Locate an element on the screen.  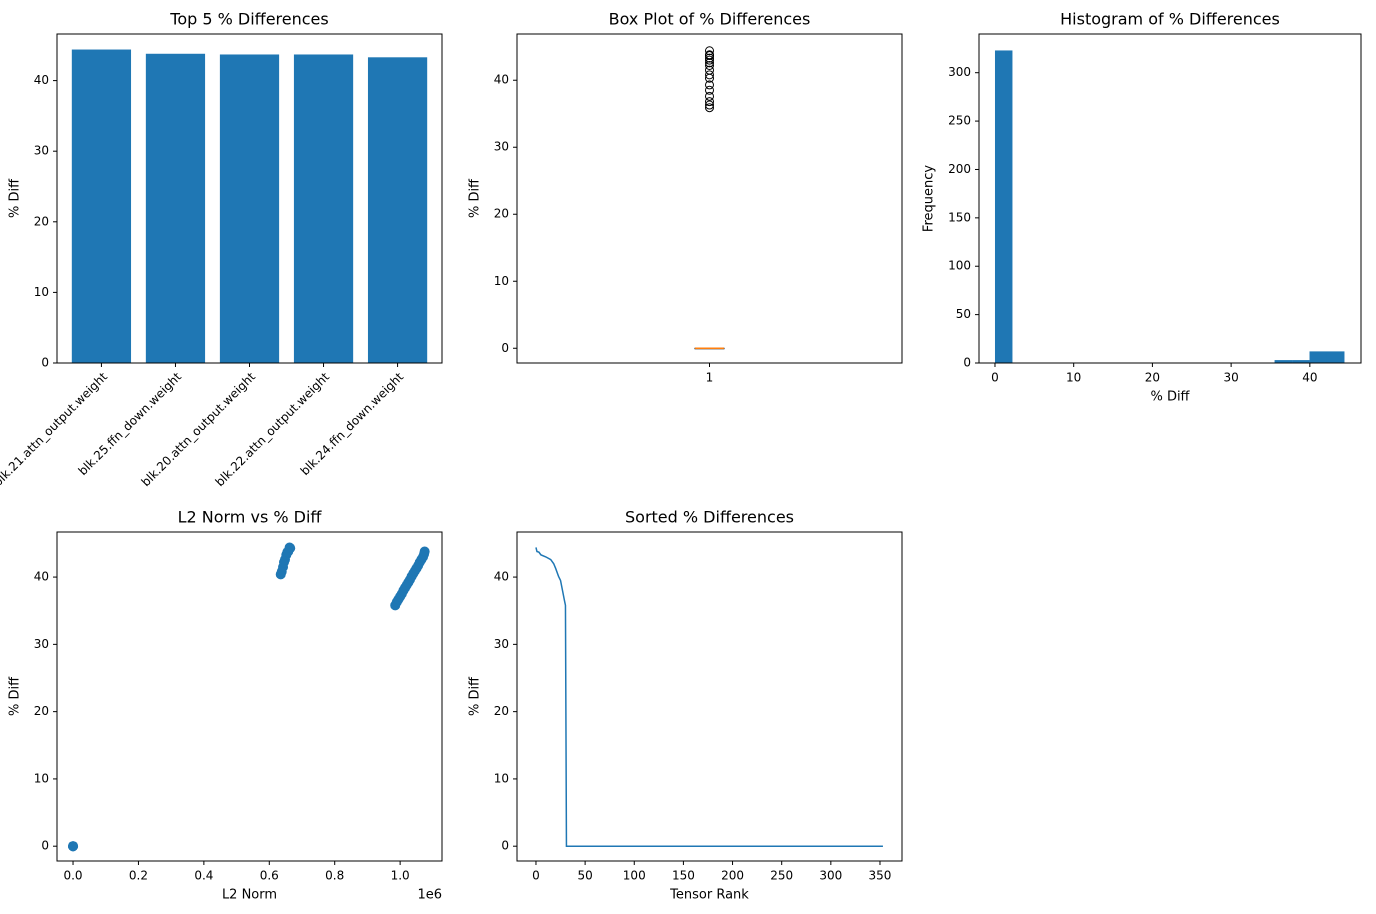
x-tick-label: 0.4 is located at coordinates (203, 876).